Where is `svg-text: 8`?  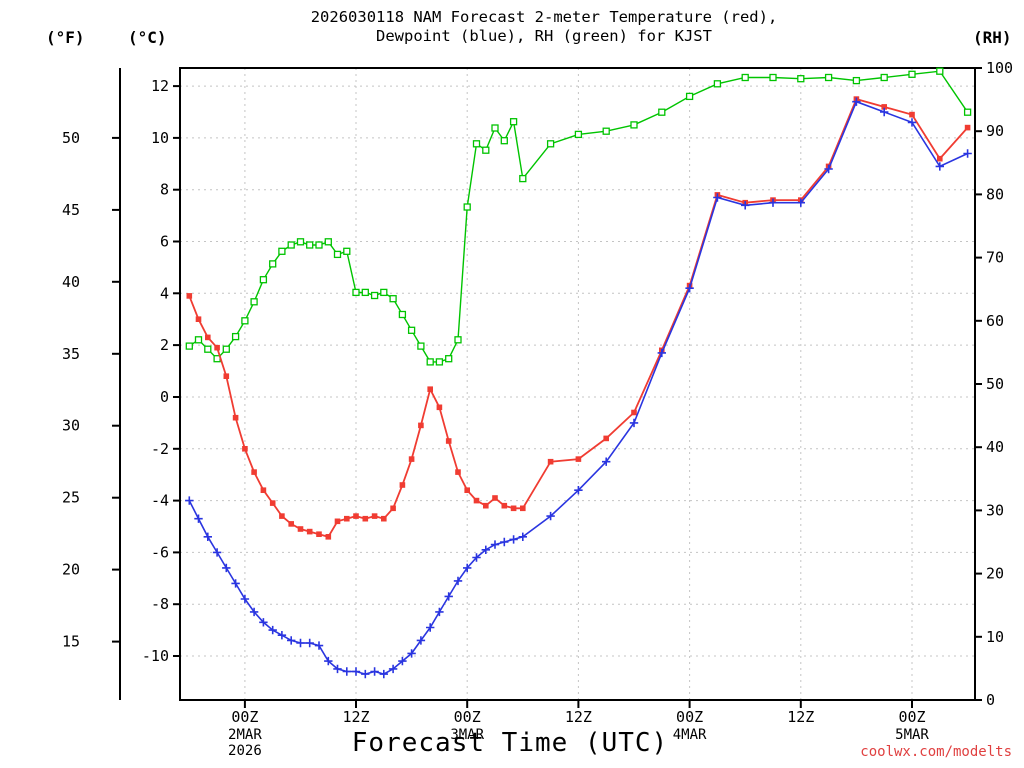 svg-text: 8 is located at coordinates (164, 190).